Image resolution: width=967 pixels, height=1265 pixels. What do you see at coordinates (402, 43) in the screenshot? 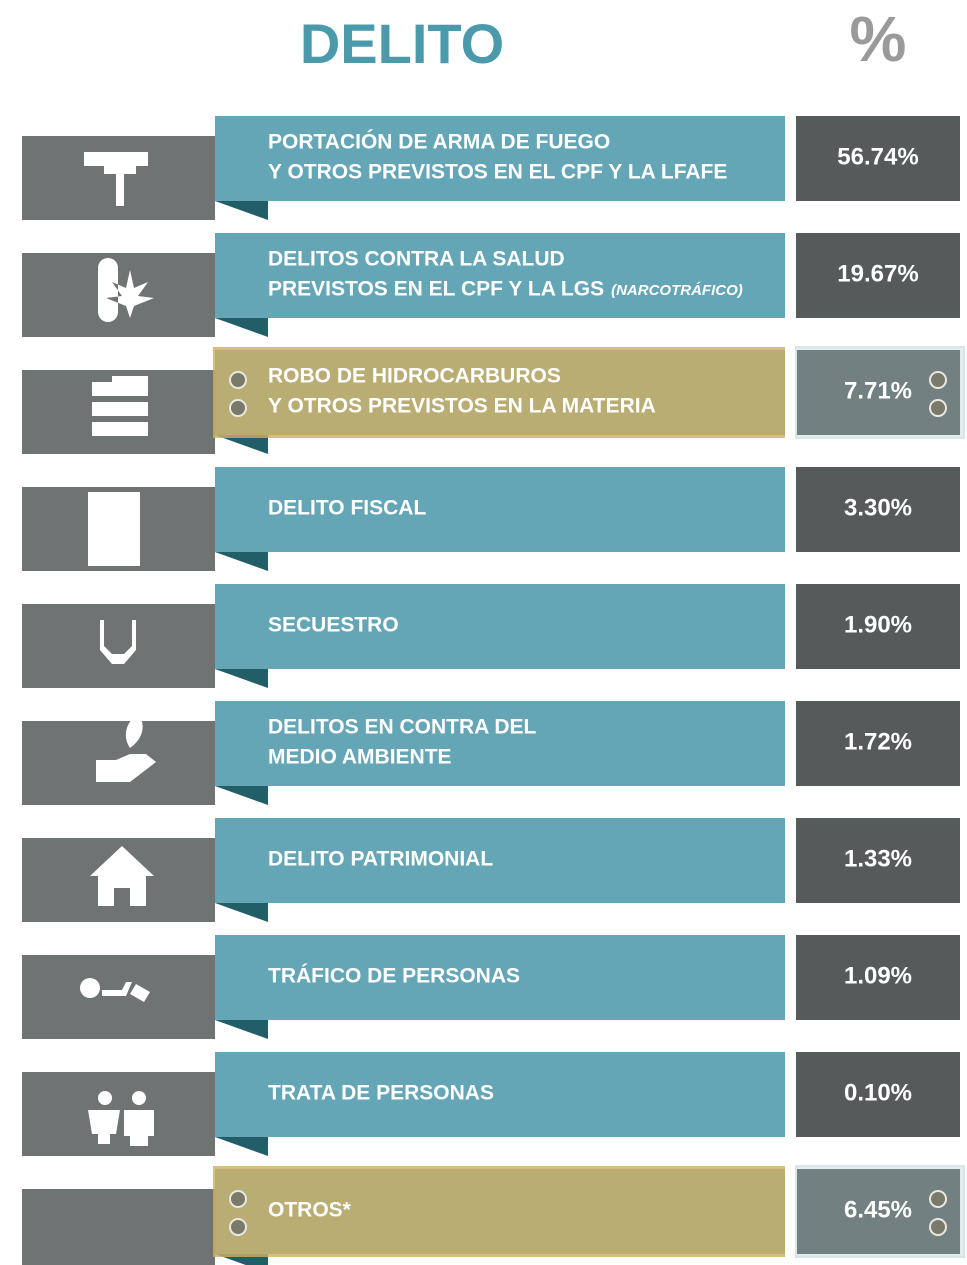
I see `header-title: DELITO` at bounding box center [402, 43].